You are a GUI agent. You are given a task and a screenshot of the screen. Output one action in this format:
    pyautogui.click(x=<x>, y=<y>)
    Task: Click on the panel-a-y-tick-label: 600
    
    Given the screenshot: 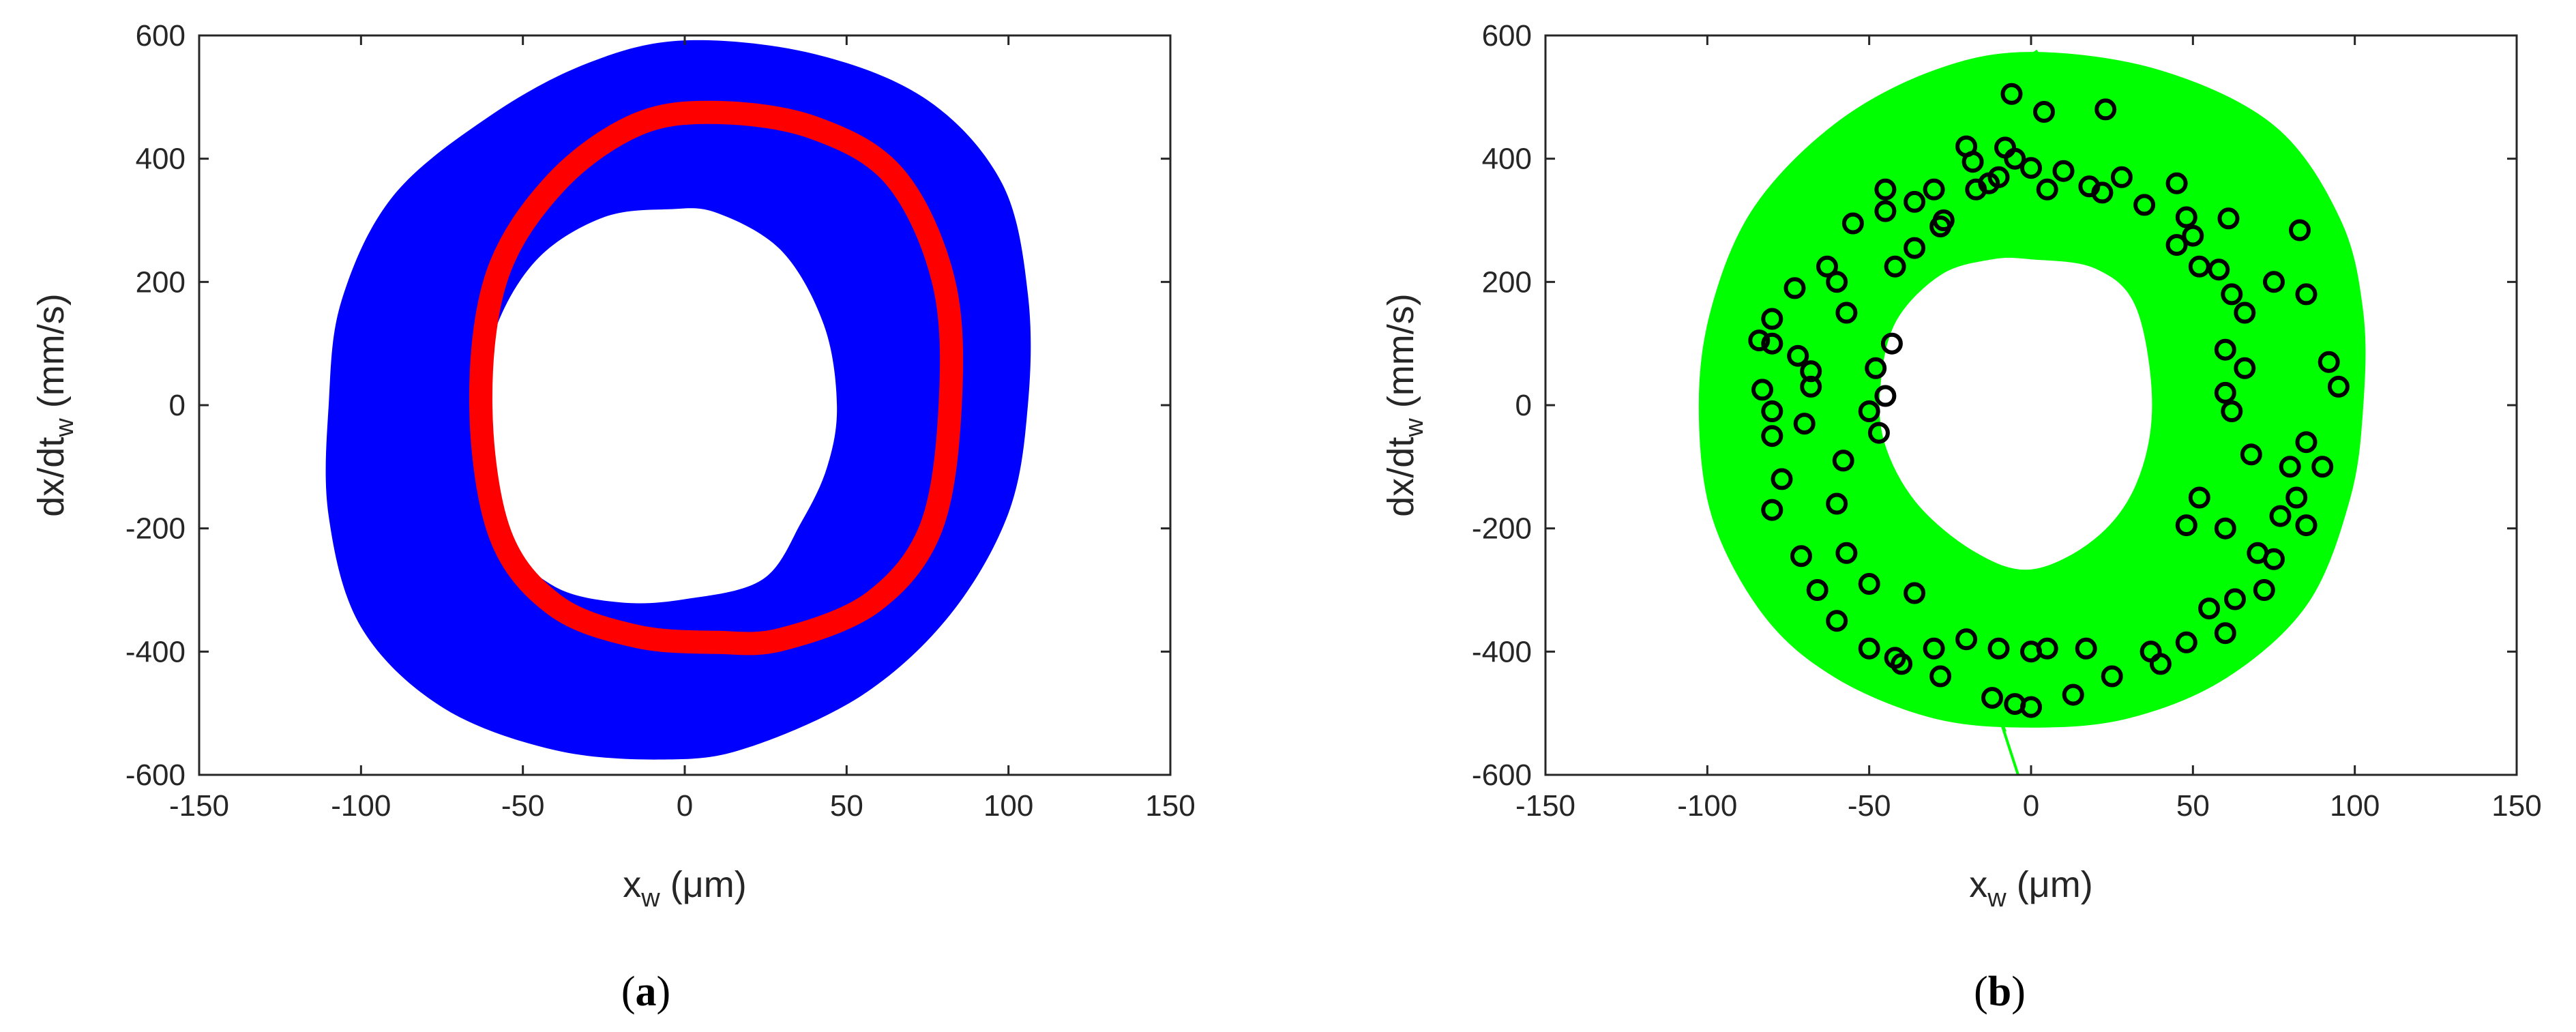 What is the action you would take?
    pyautogui.click(x=161, y=36)
    